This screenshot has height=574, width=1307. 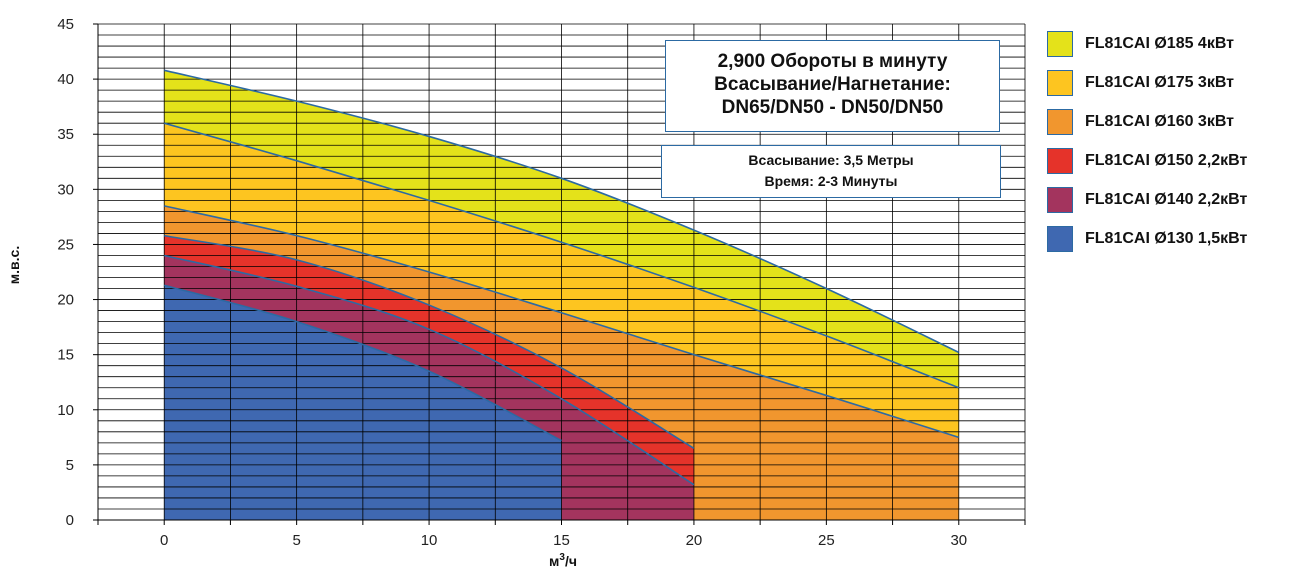 I want to click on y-tick-label: 15, so click(x=65, y=355).